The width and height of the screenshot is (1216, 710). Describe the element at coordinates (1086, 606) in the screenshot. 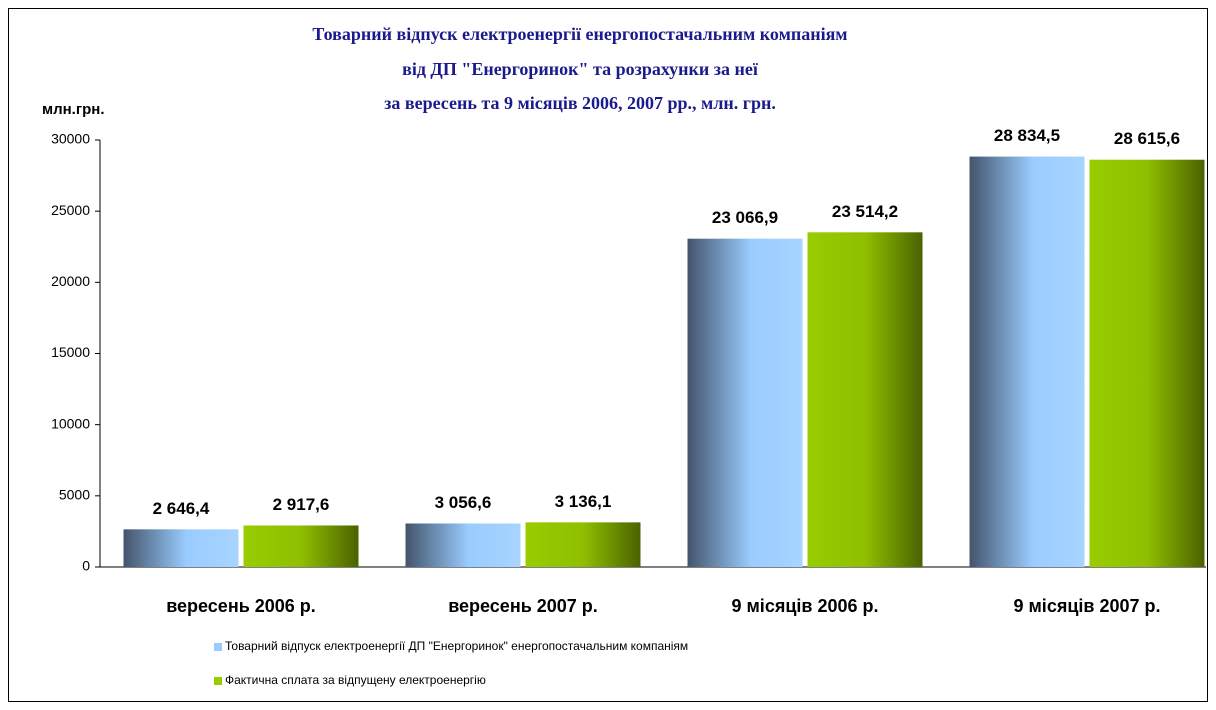

I see `x-tick-label: 9 місяців 2007 р.` at that location.